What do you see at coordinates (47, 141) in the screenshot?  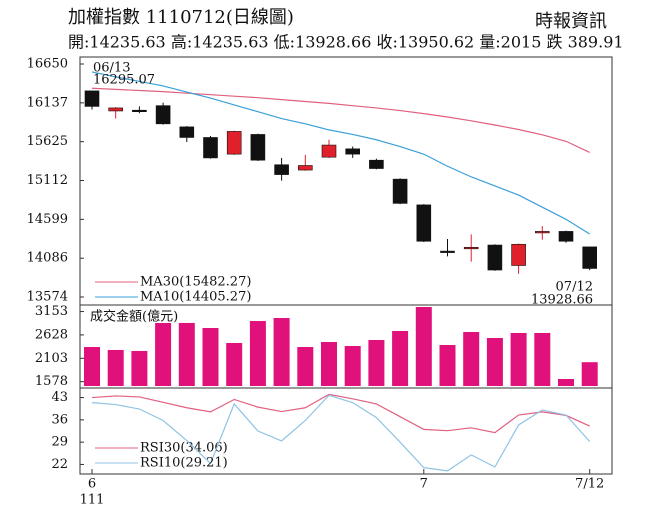 I see `y-tick-label: 15625` at bounding box center [47, 141].